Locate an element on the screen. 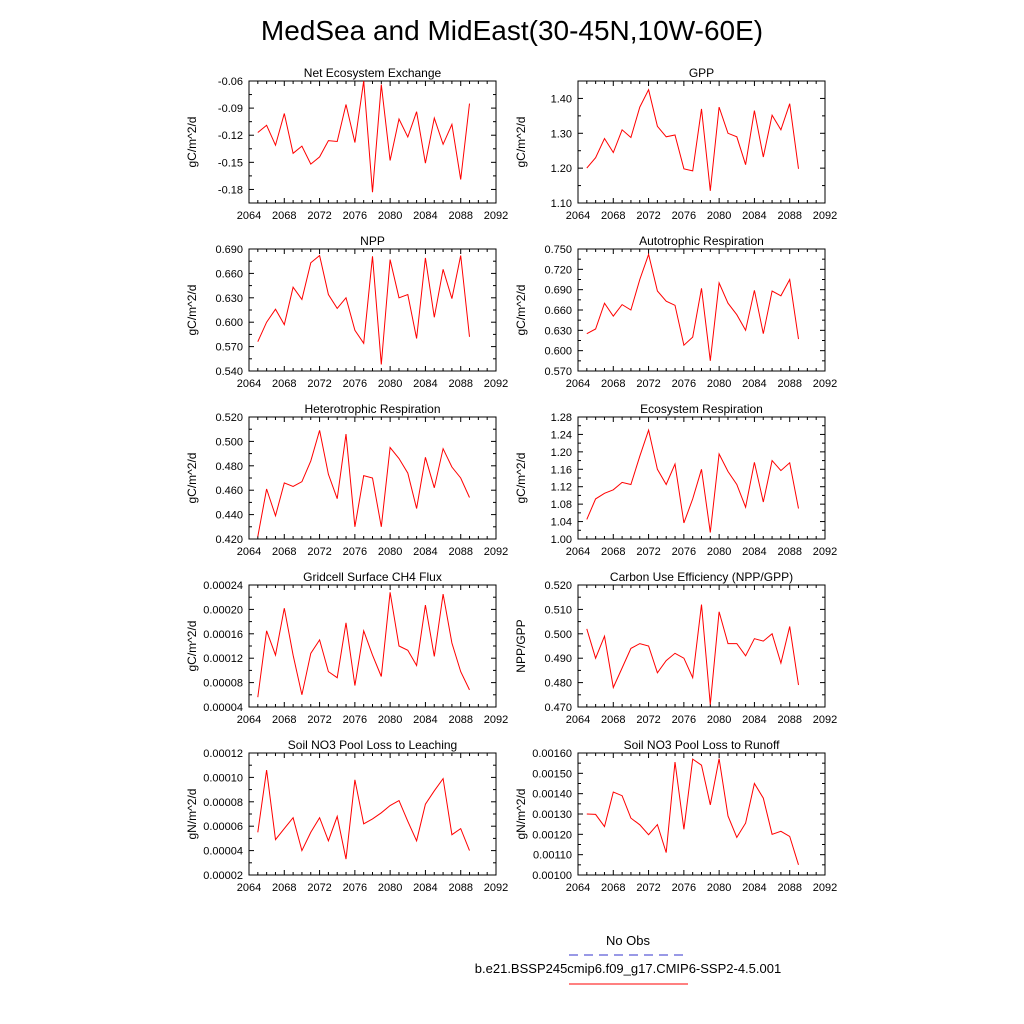 Image resolution: width=1024 pixels, height=1024 pixels. y-tick-label: 1.20 is located at coordinates (561, 453).